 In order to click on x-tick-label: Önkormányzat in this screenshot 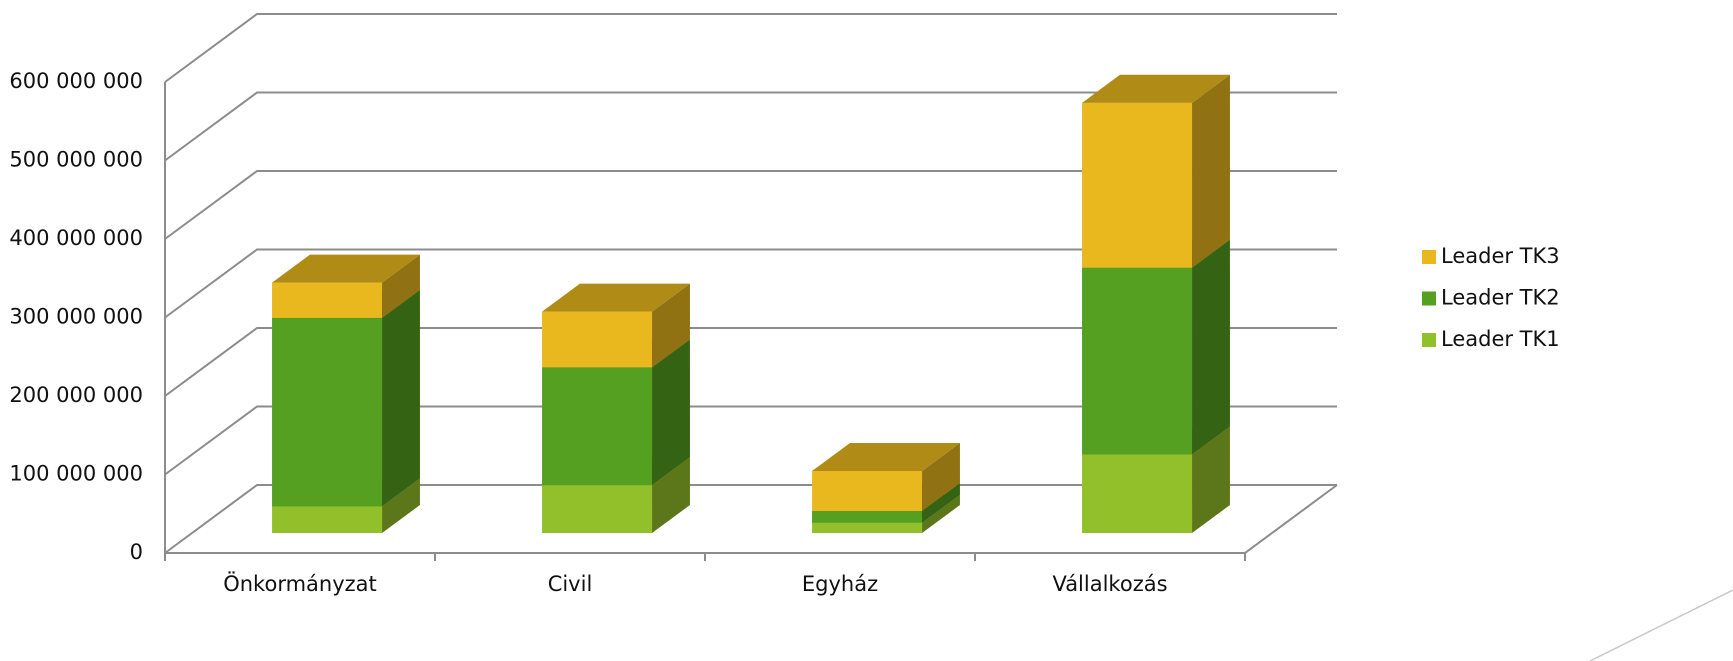, I will do `click(300, 583)`.